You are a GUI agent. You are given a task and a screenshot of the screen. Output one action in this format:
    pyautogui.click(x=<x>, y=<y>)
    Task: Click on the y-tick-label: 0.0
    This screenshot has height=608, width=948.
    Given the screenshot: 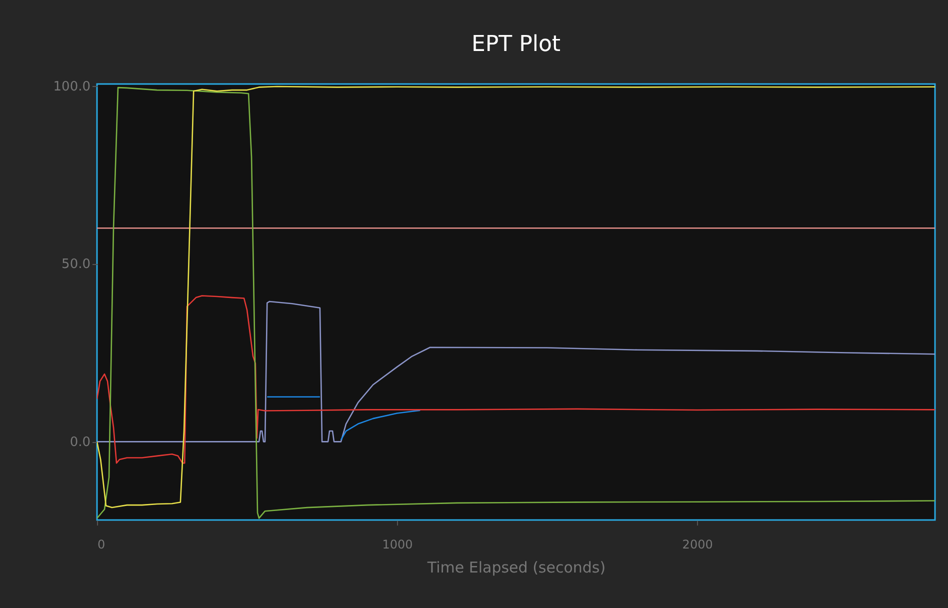 What is the action you would take?
    pyautogui.click(x=80, y=442)
    